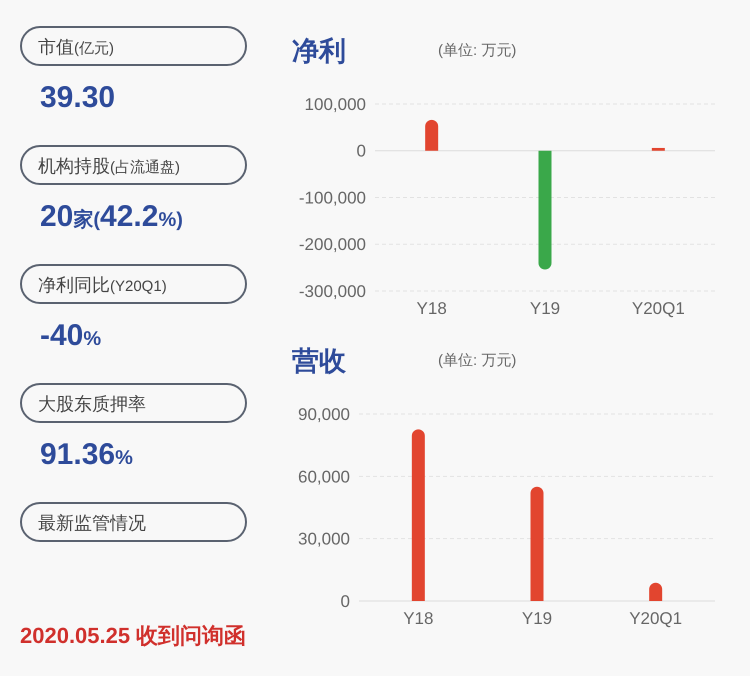 The image size is (750, 676). Describe the element at coordinates (332, 244) in the screenshot. I see `y-tick-label: -200,000` at that location.